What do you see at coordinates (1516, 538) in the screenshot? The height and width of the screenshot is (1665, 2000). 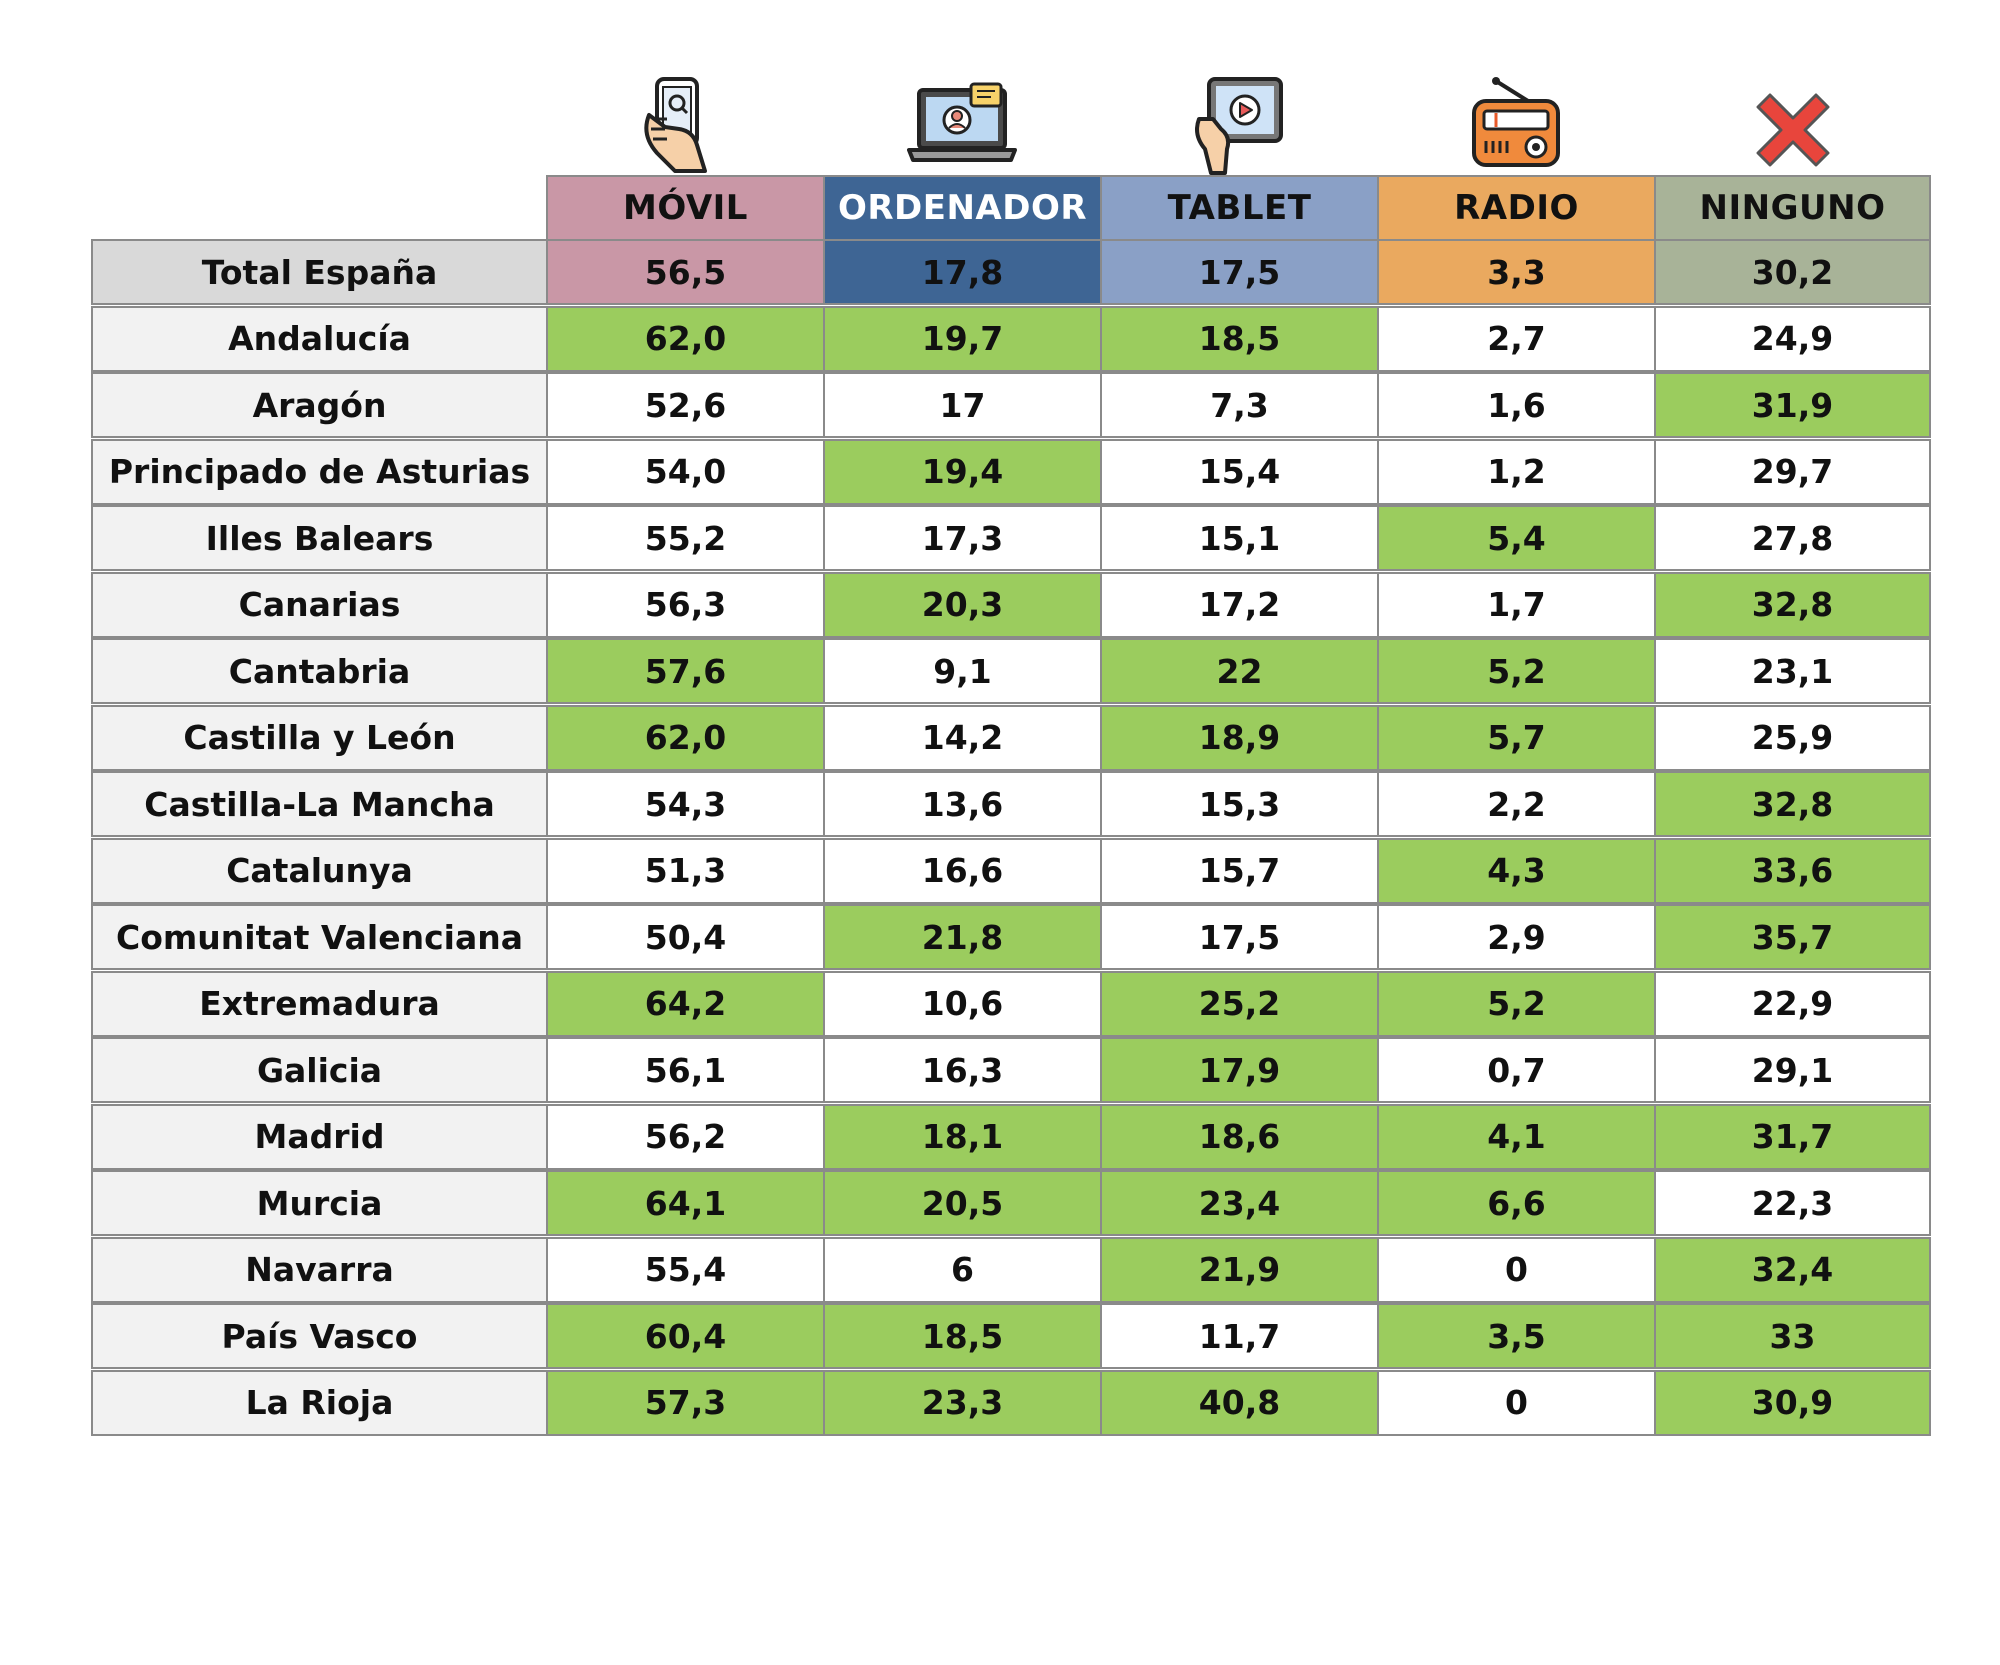 I see `value-cell-radio: 5,4` at bounding box center [1516, 538].